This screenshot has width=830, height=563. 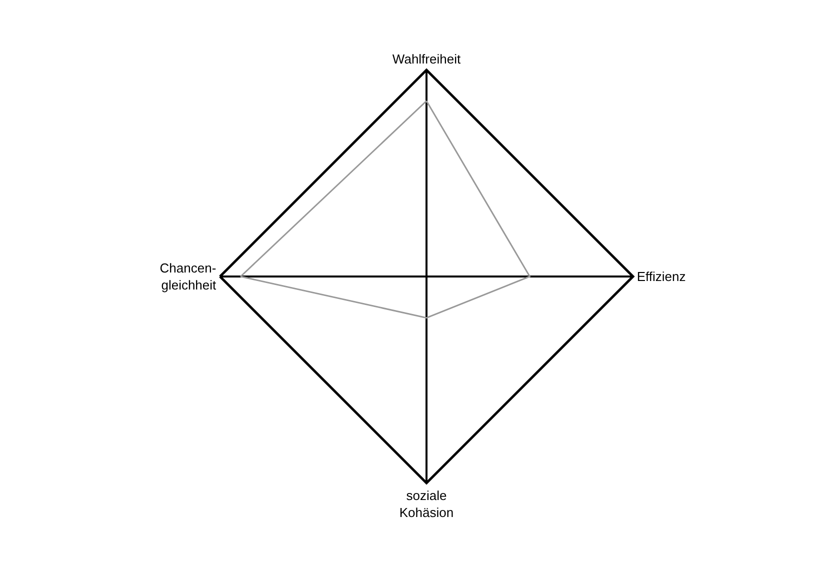 I want to click on spoke-label: soziale Kohäsion, so click(x=426, y=504).